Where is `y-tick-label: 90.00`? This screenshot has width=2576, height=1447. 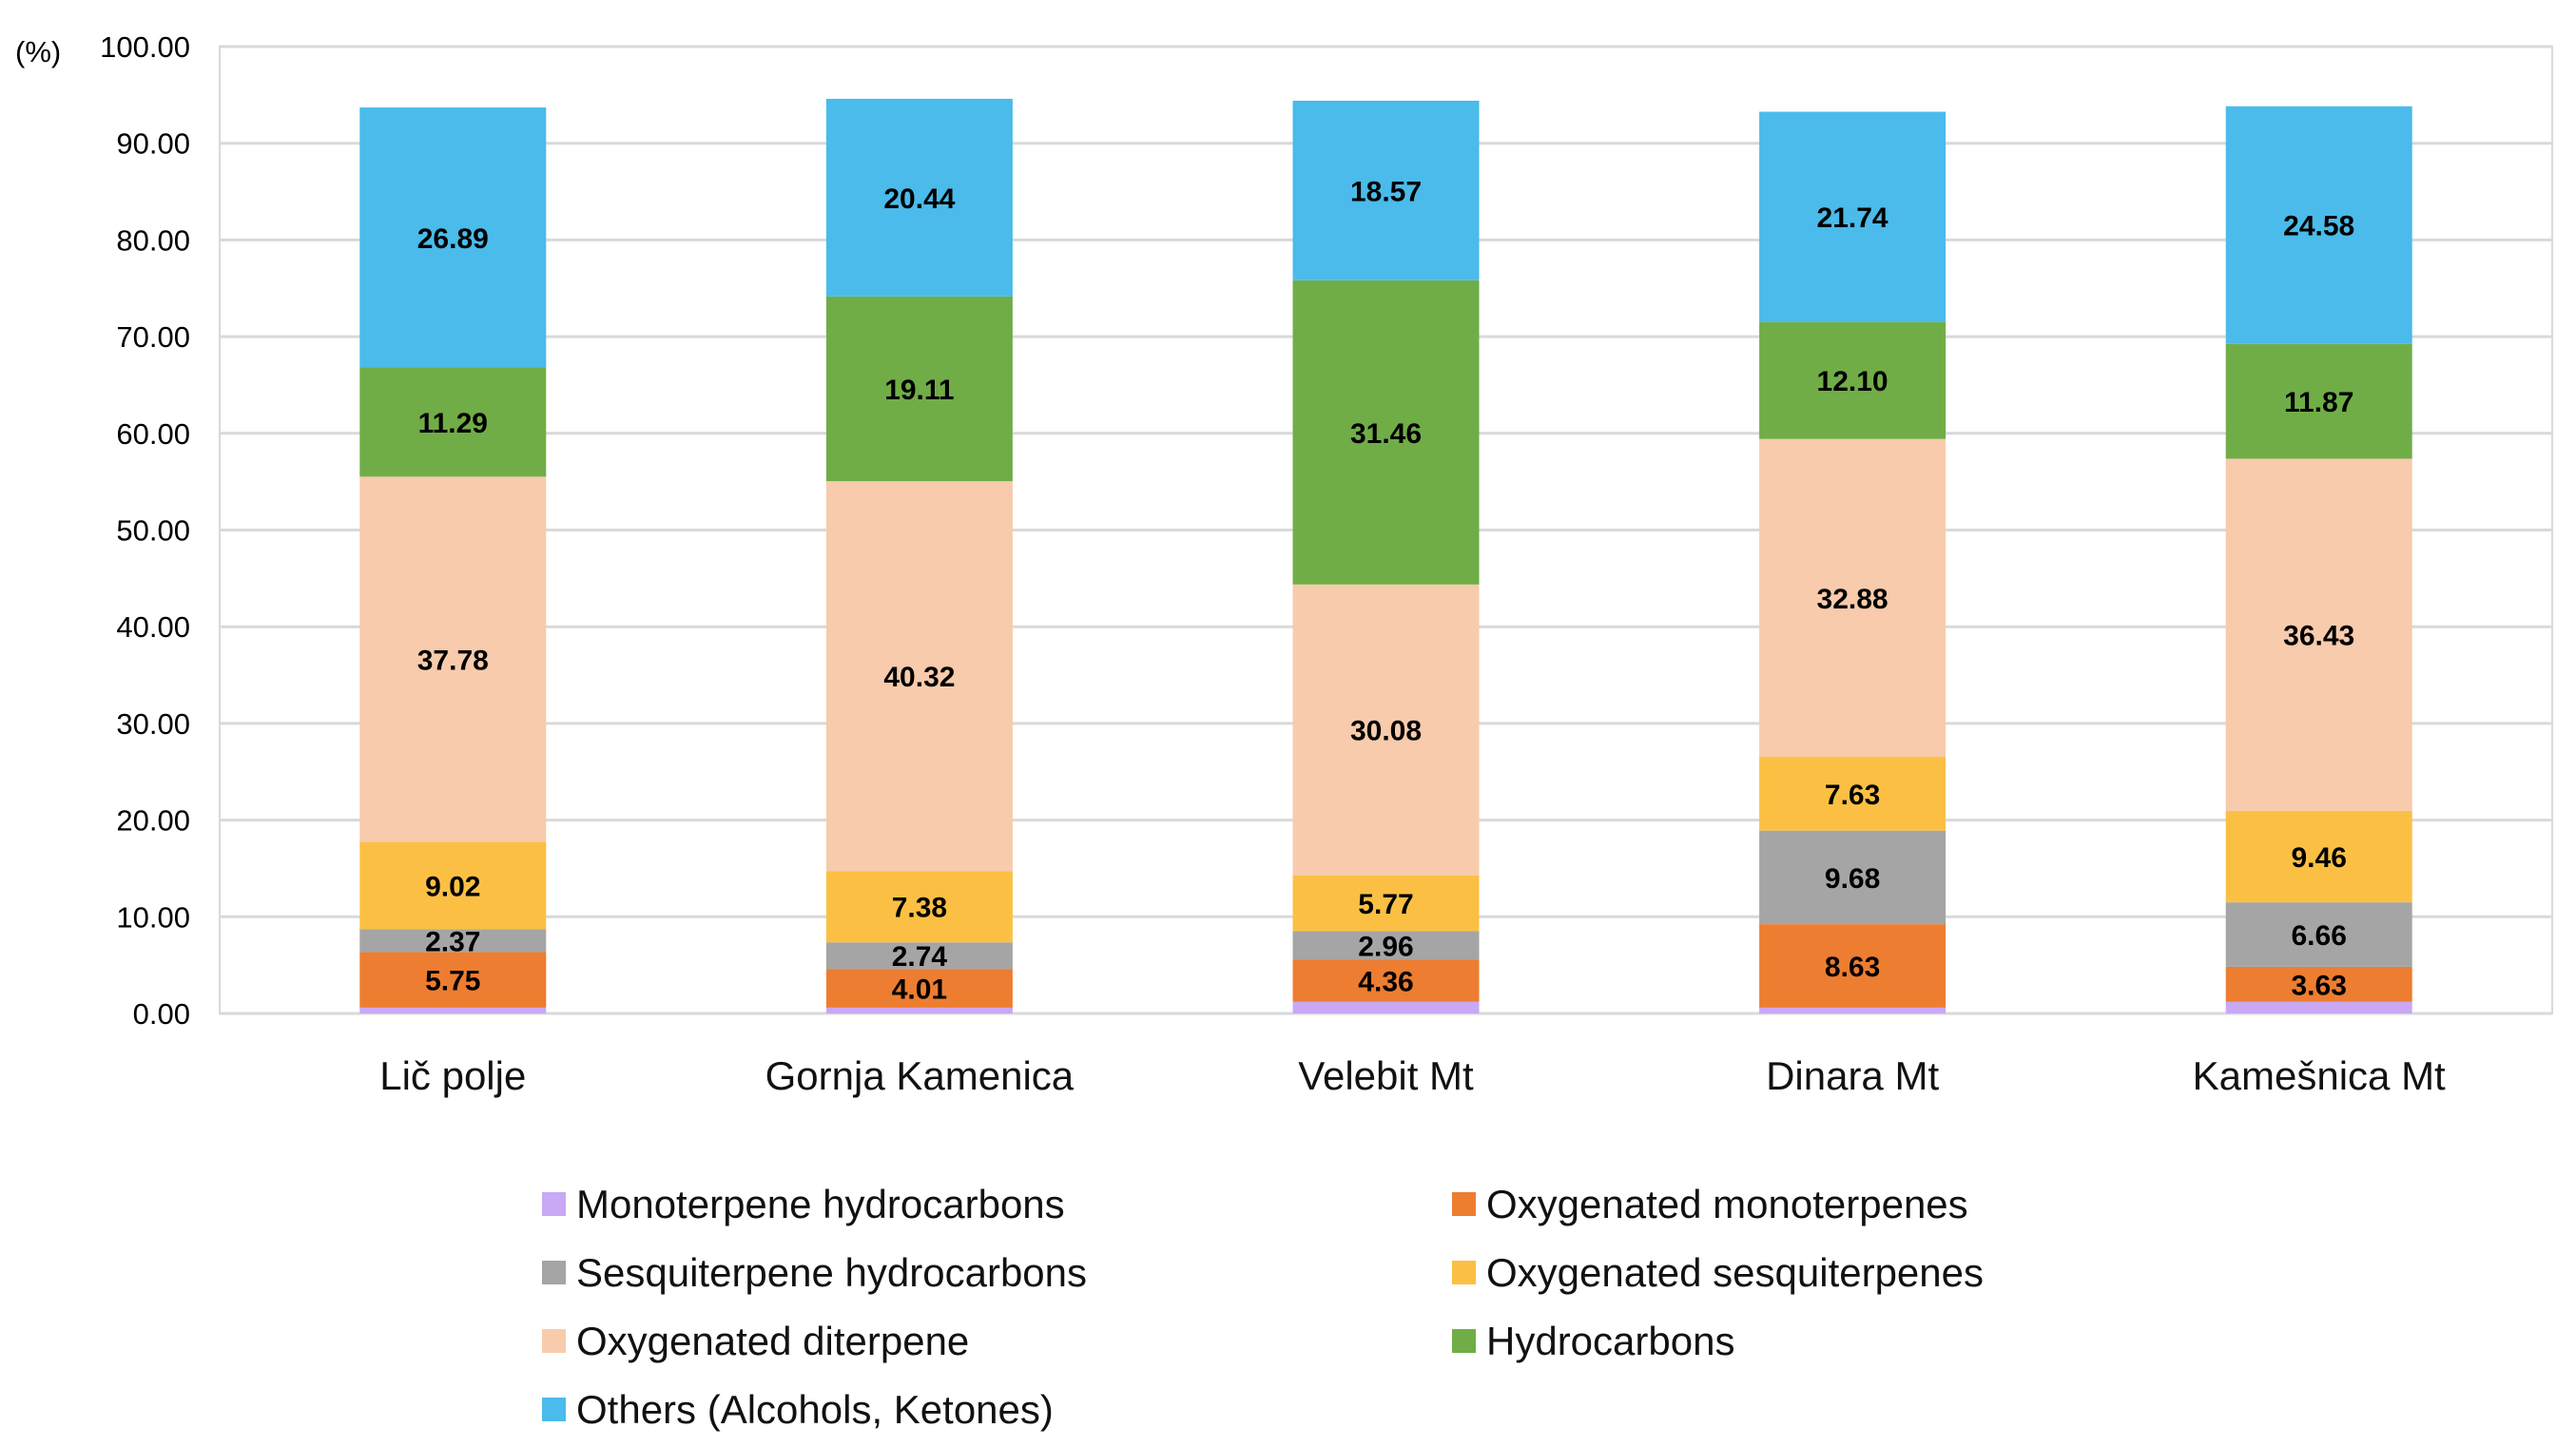
y-tick-label: 90.00 is located at coordinates (153, 144).